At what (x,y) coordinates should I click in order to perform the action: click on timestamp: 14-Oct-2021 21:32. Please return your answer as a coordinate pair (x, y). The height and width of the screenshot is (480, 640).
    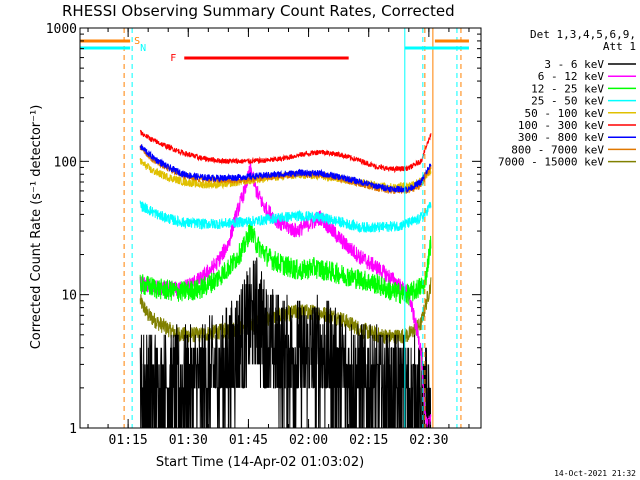
    Looking at the image, I should click on (595, 473).